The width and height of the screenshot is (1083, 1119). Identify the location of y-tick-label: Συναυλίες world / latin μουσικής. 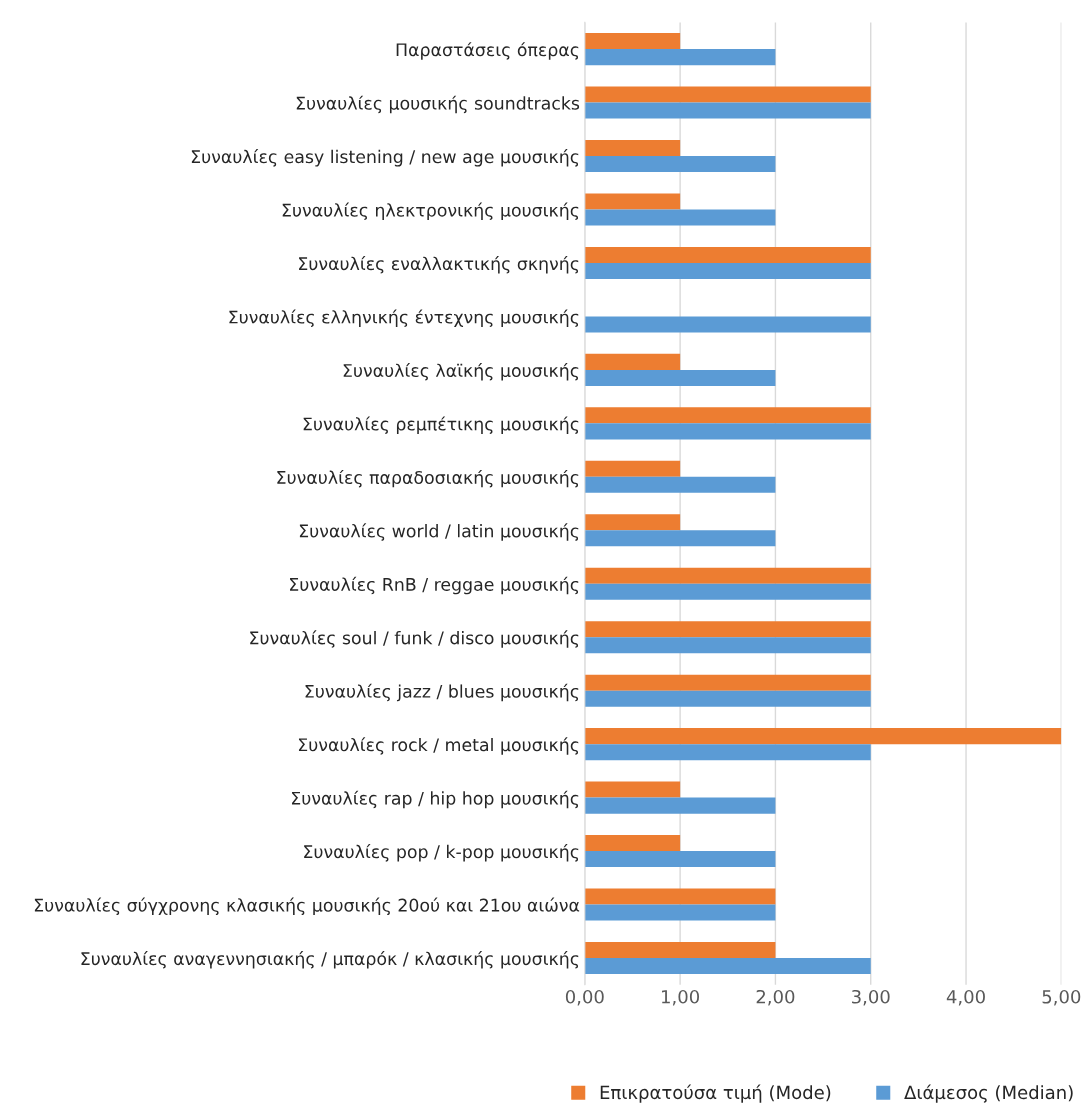
(439, 532).